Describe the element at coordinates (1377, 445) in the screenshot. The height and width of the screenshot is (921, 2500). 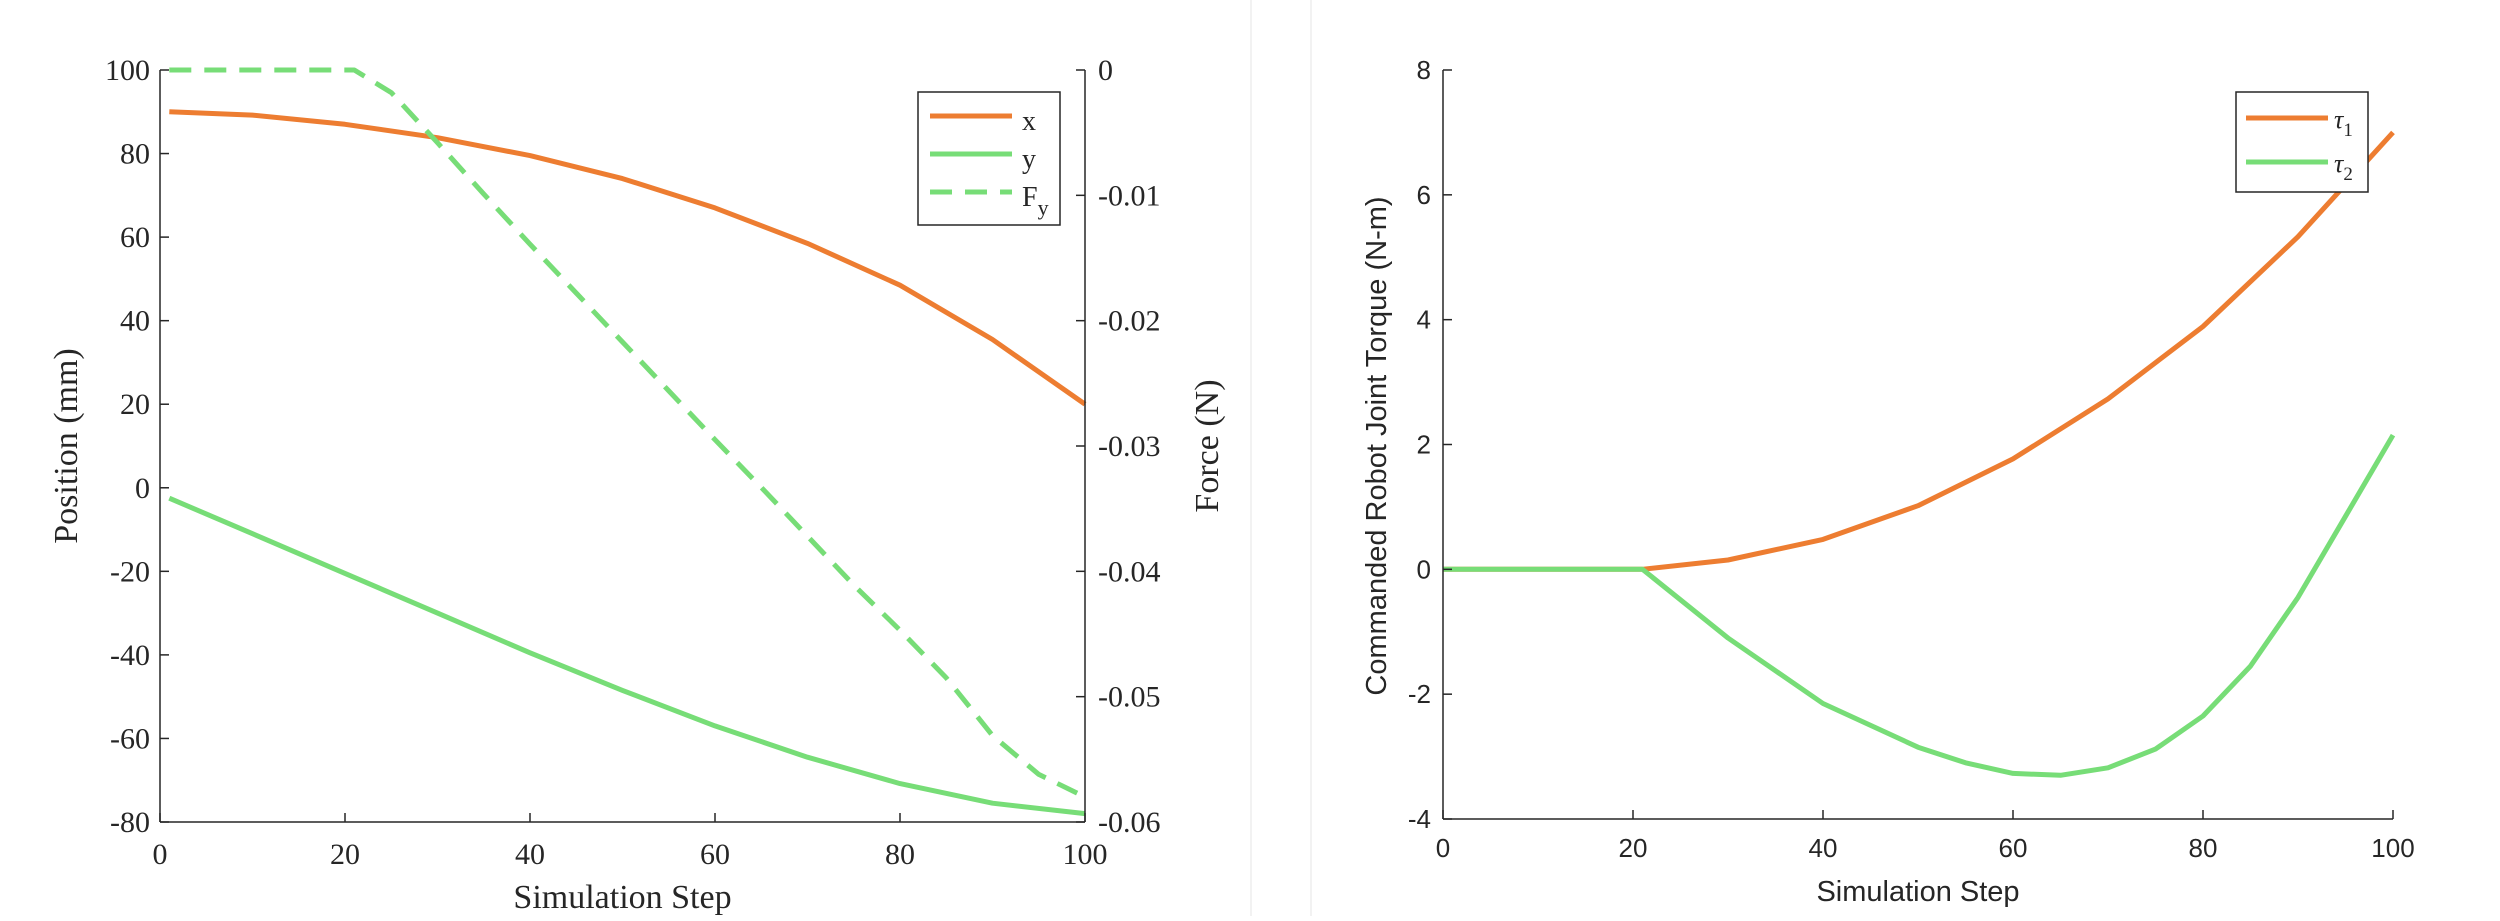
I see `y-axis-label: Commanded Robot Joint Torque (N-m)` at that location.